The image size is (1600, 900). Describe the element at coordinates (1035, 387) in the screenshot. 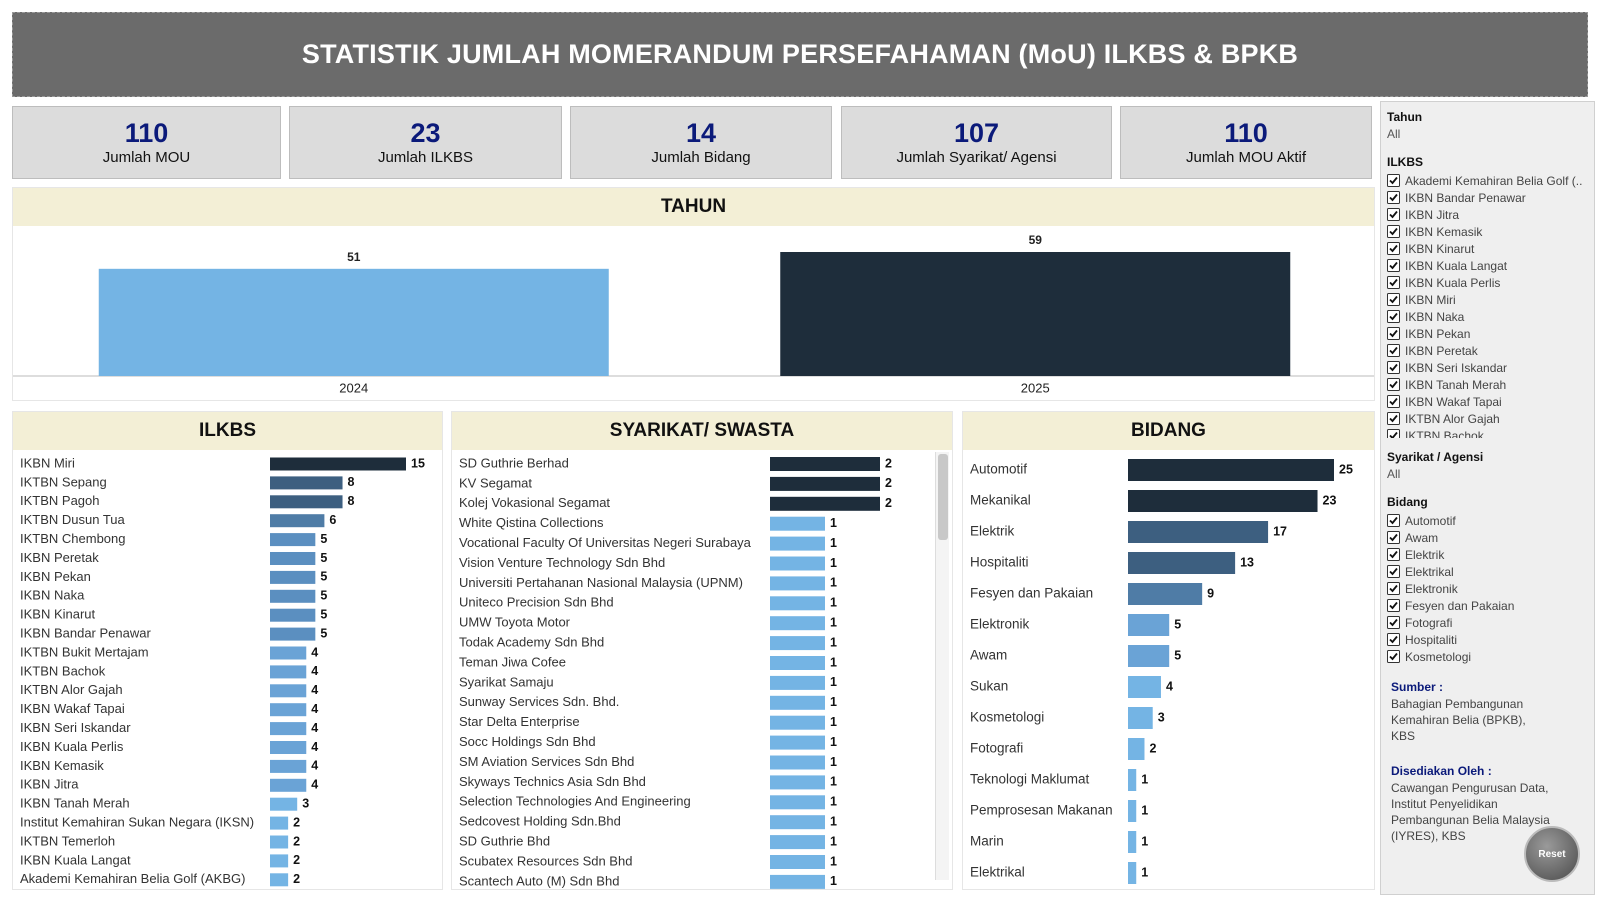

I see `x-tick-label: 2025` at that location.